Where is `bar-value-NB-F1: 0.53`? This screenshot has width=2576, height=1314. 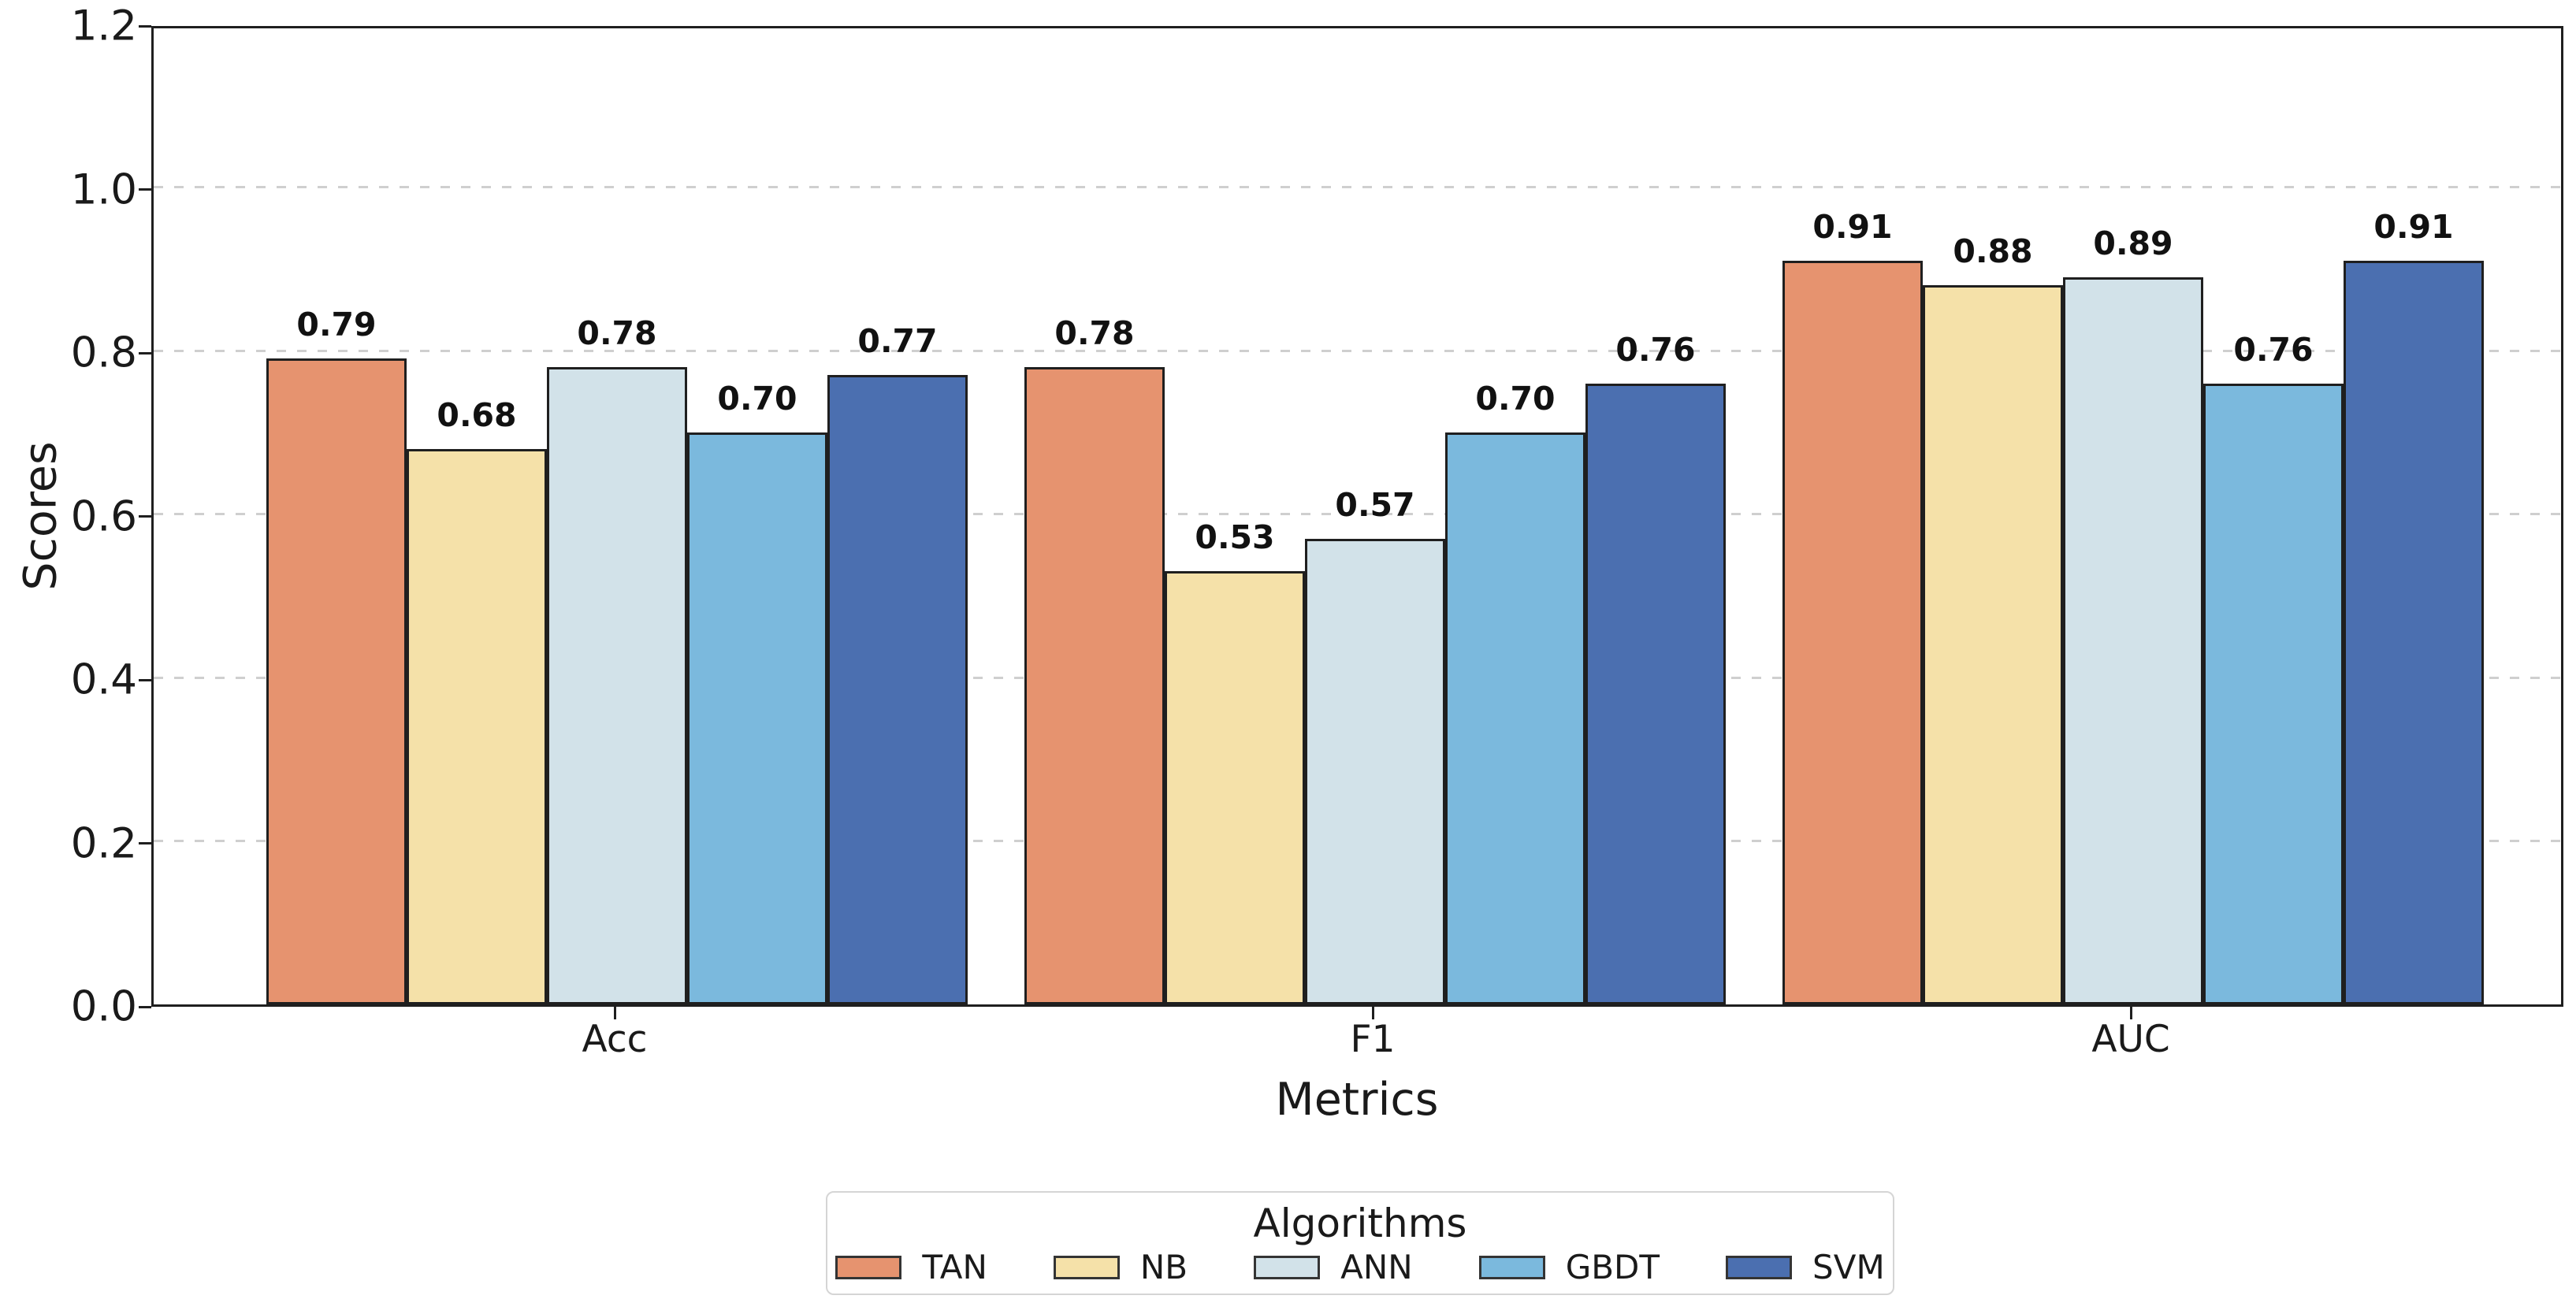 bar-value-NB-F1: 0.53 is located at coordinates (1235, 537).